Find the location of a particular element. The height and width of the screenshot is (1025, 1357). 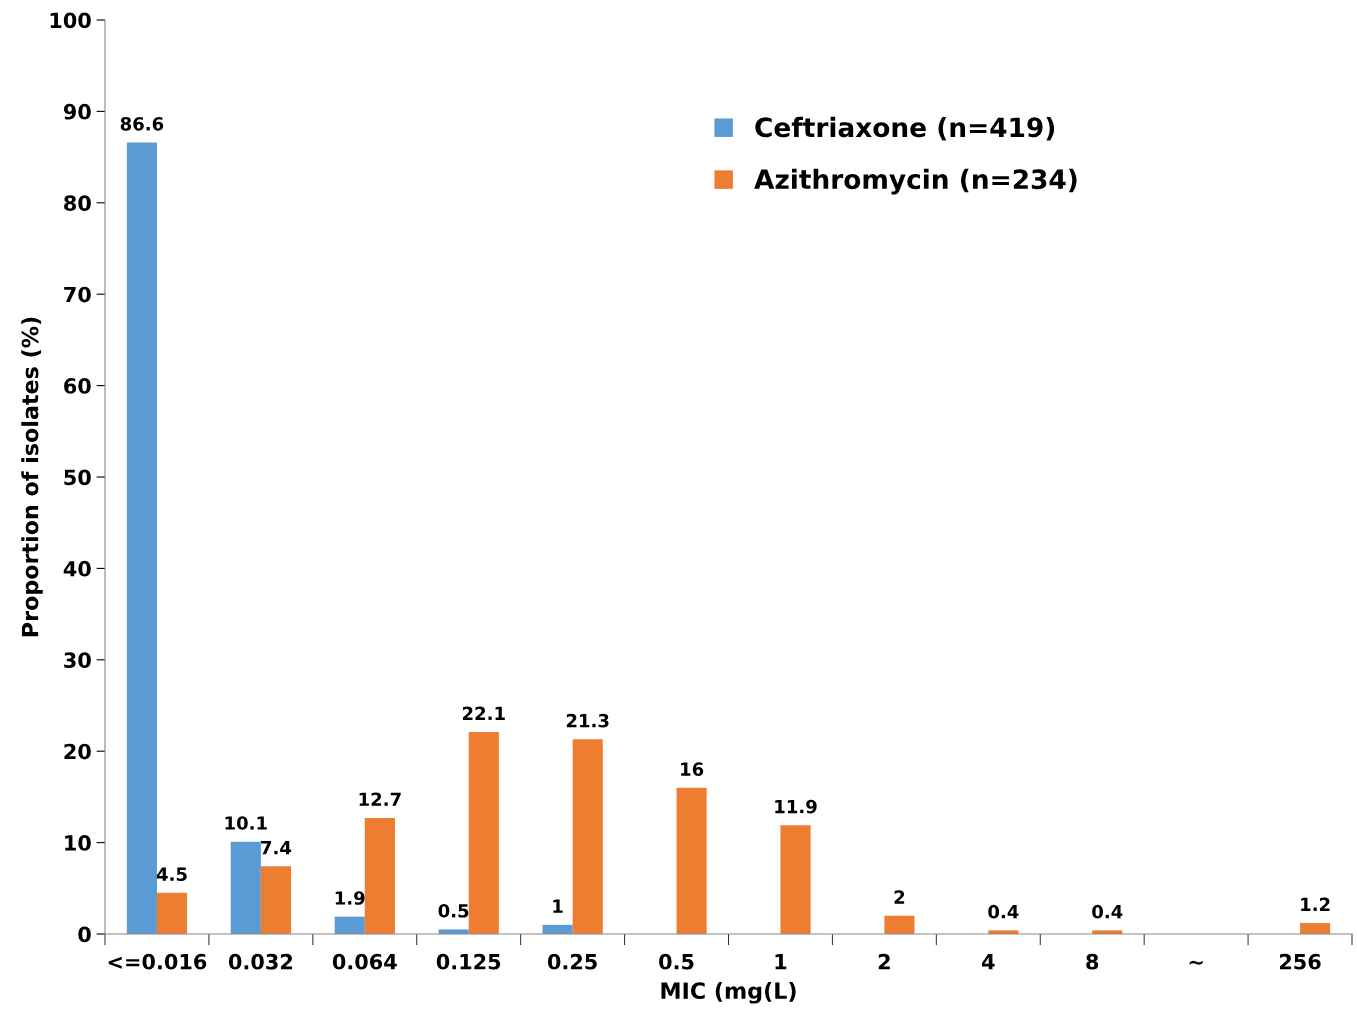

data-label: 7.4 is located at coordinates (276, 848).